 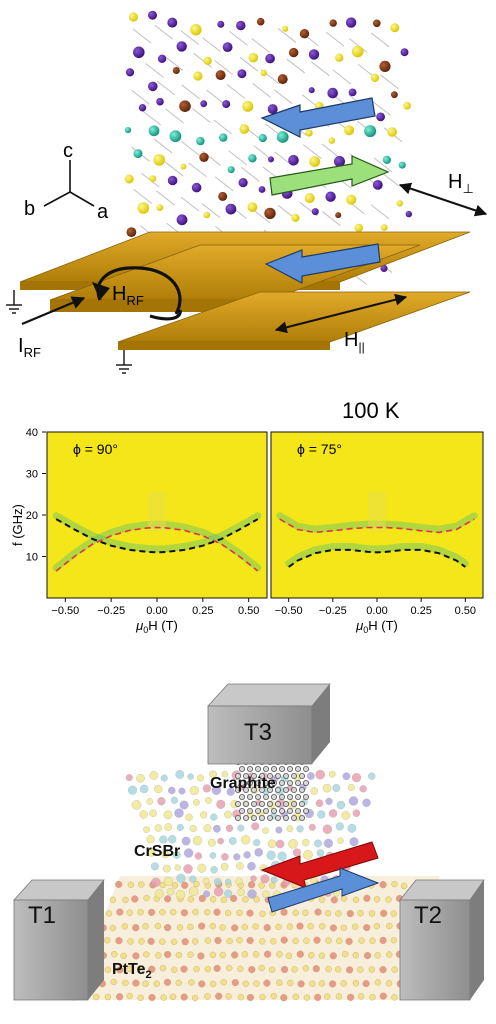 What do you see at coordinates (156, 611) in the screenshot?
I see `x-tick-label: 0.00` at bounding box center [156, 611].